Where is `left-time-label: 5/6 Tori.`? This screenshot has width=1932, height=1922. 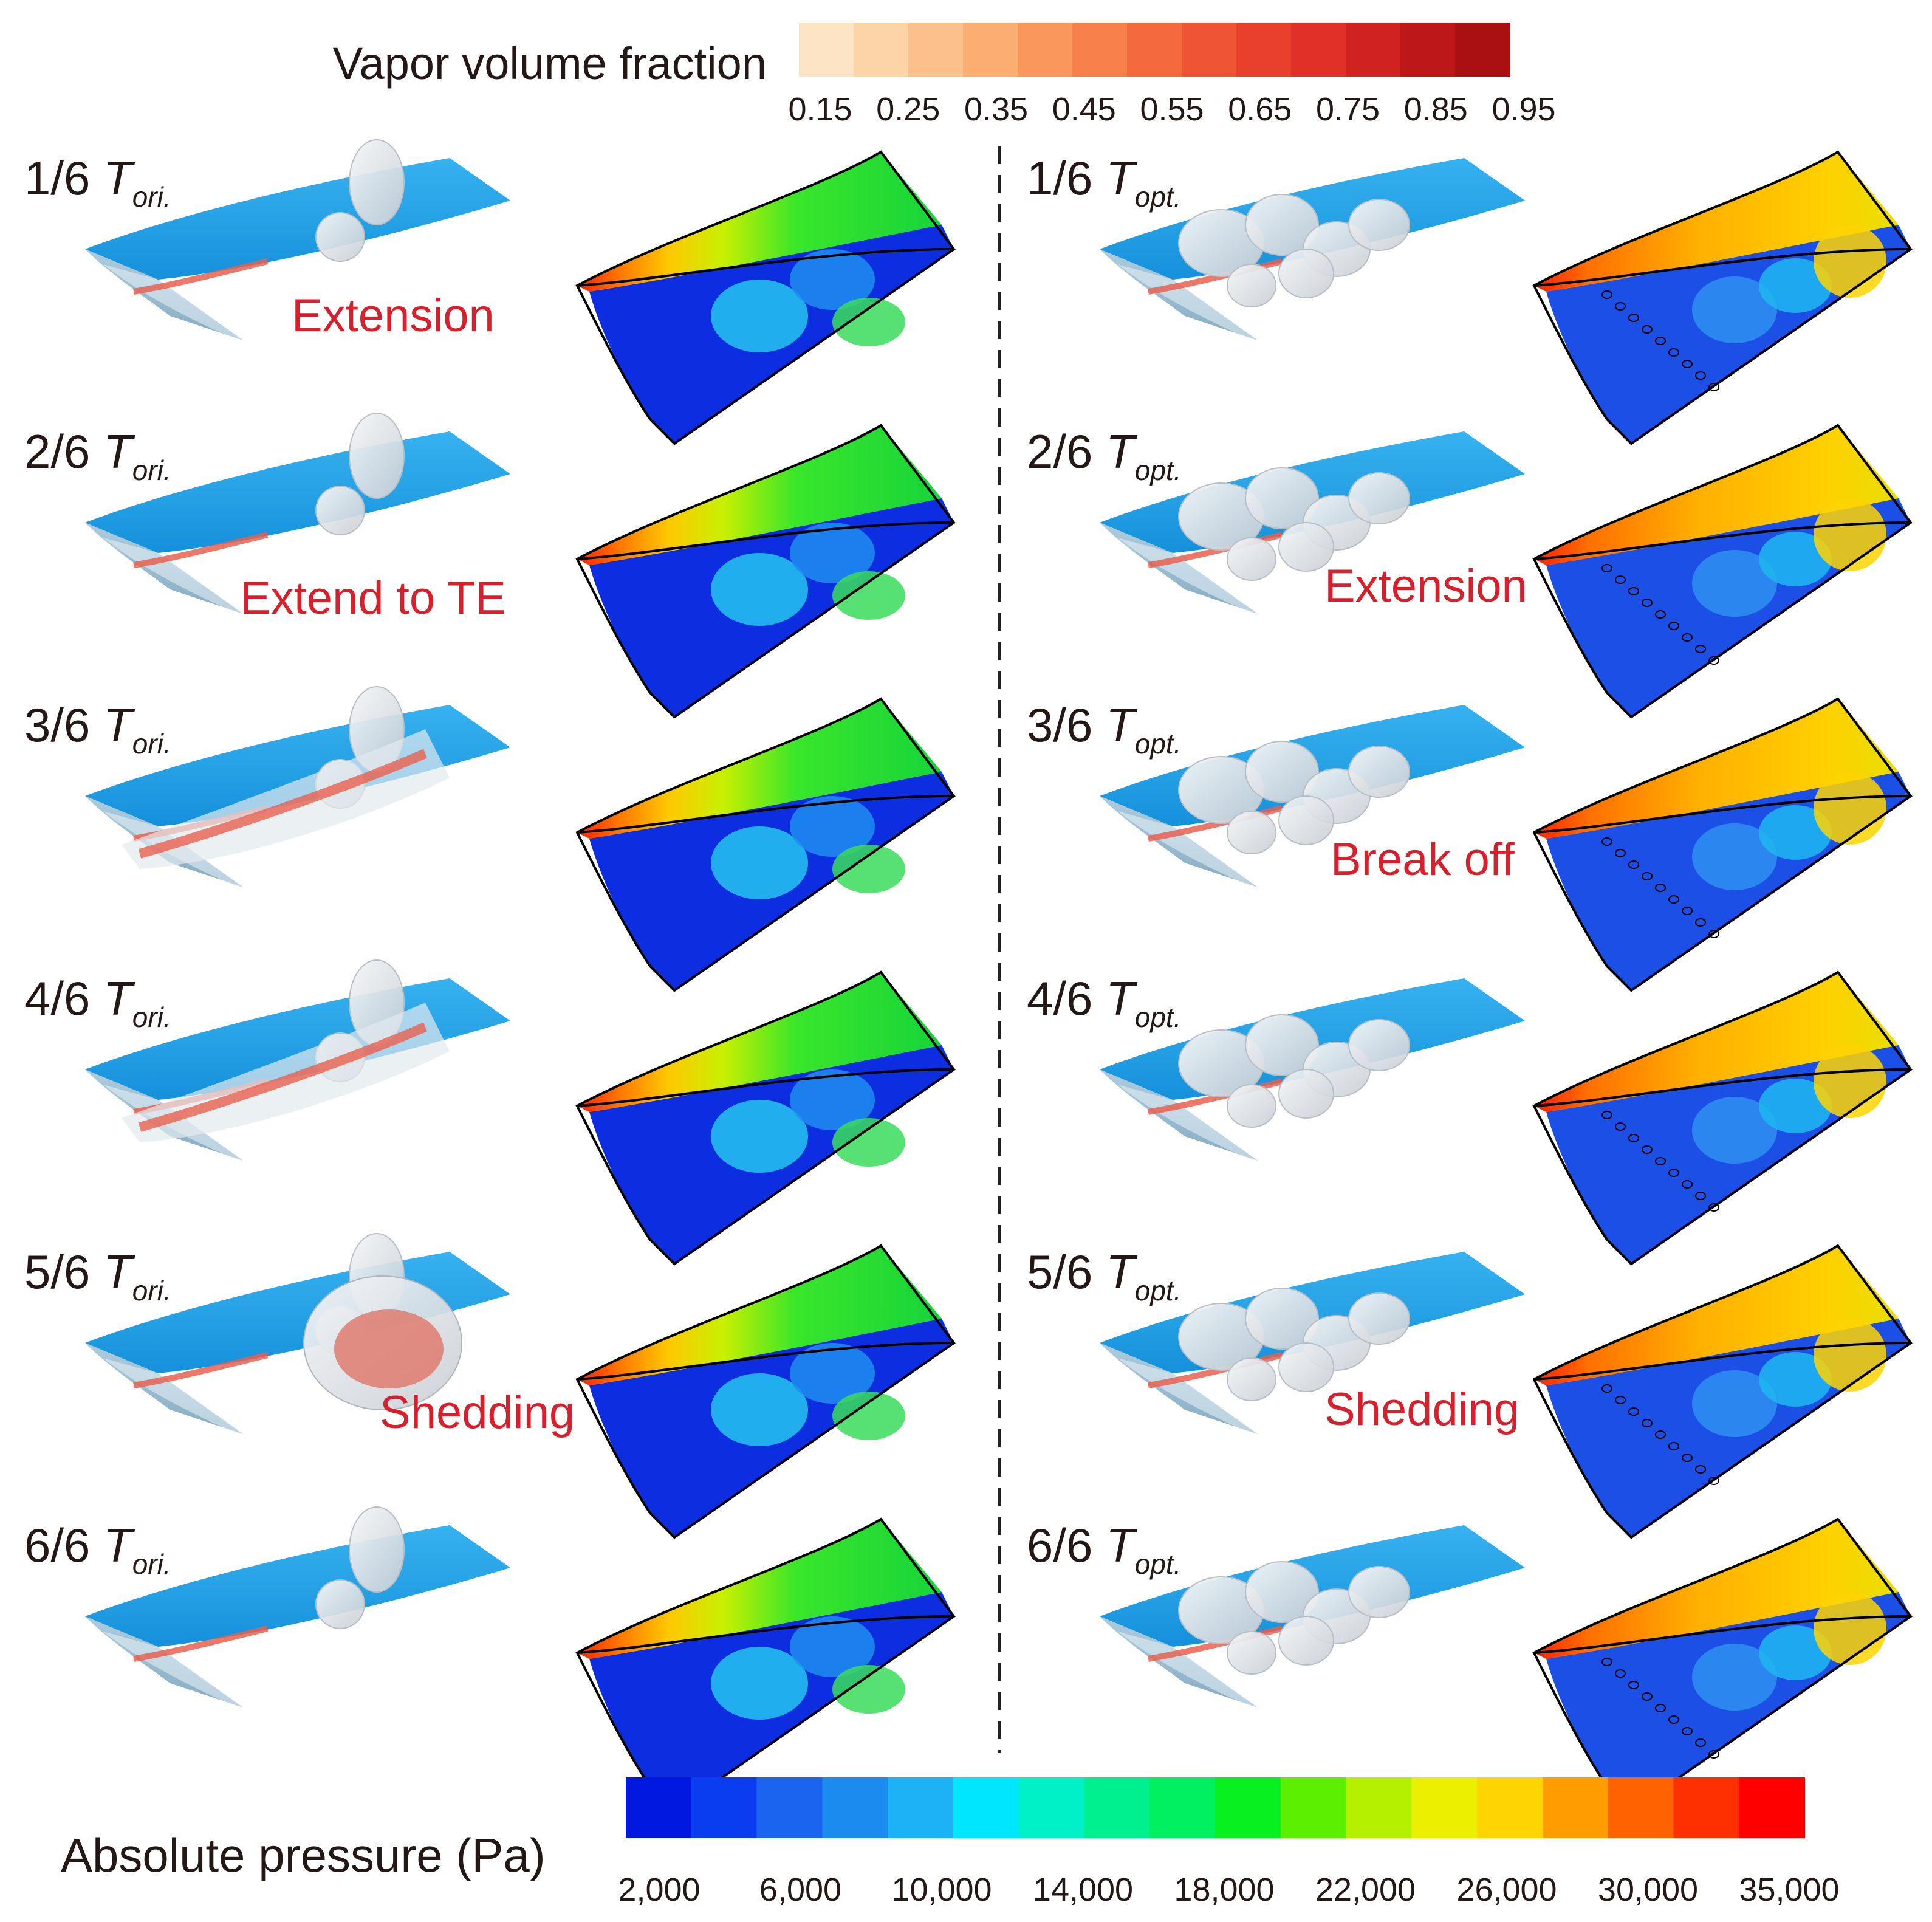
left-time-label: 5/6 Tori. is located at coordinates (97, 1275).